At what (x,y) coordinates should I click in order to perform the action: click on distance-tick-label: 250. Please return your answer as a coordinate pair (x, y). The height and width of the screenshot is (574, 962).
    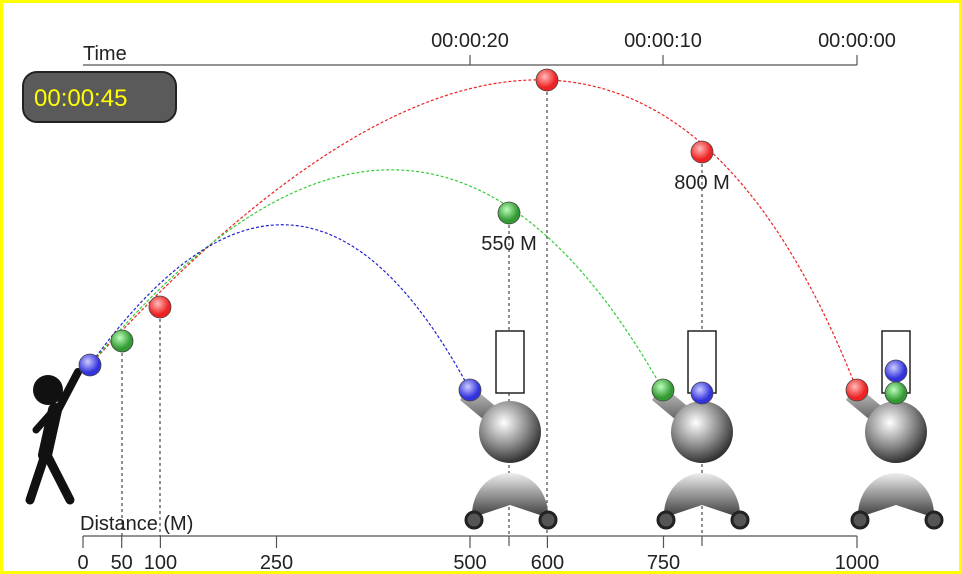
    Looking at the image, I should click on (276, 563).